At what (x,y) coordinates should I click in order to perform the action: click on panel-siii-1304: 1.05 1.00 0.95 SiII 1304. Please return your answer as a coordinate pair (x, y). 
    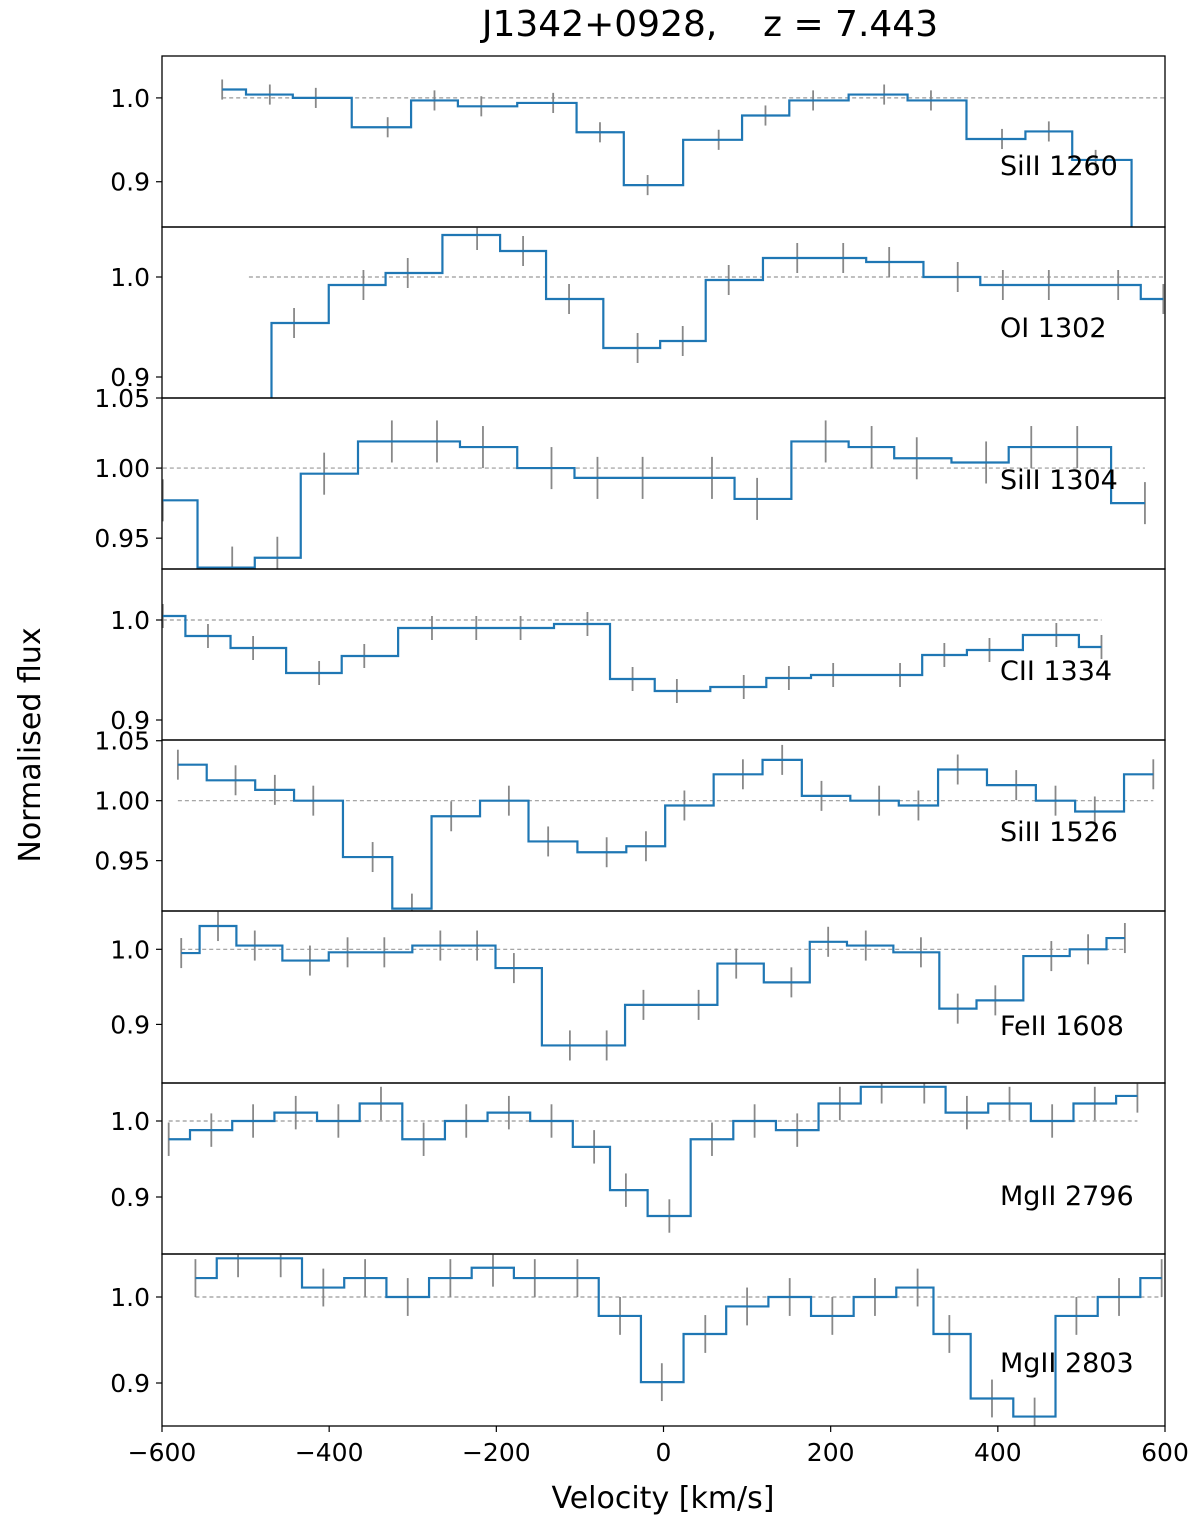
    Looking at the image, I should click on (630, 477).